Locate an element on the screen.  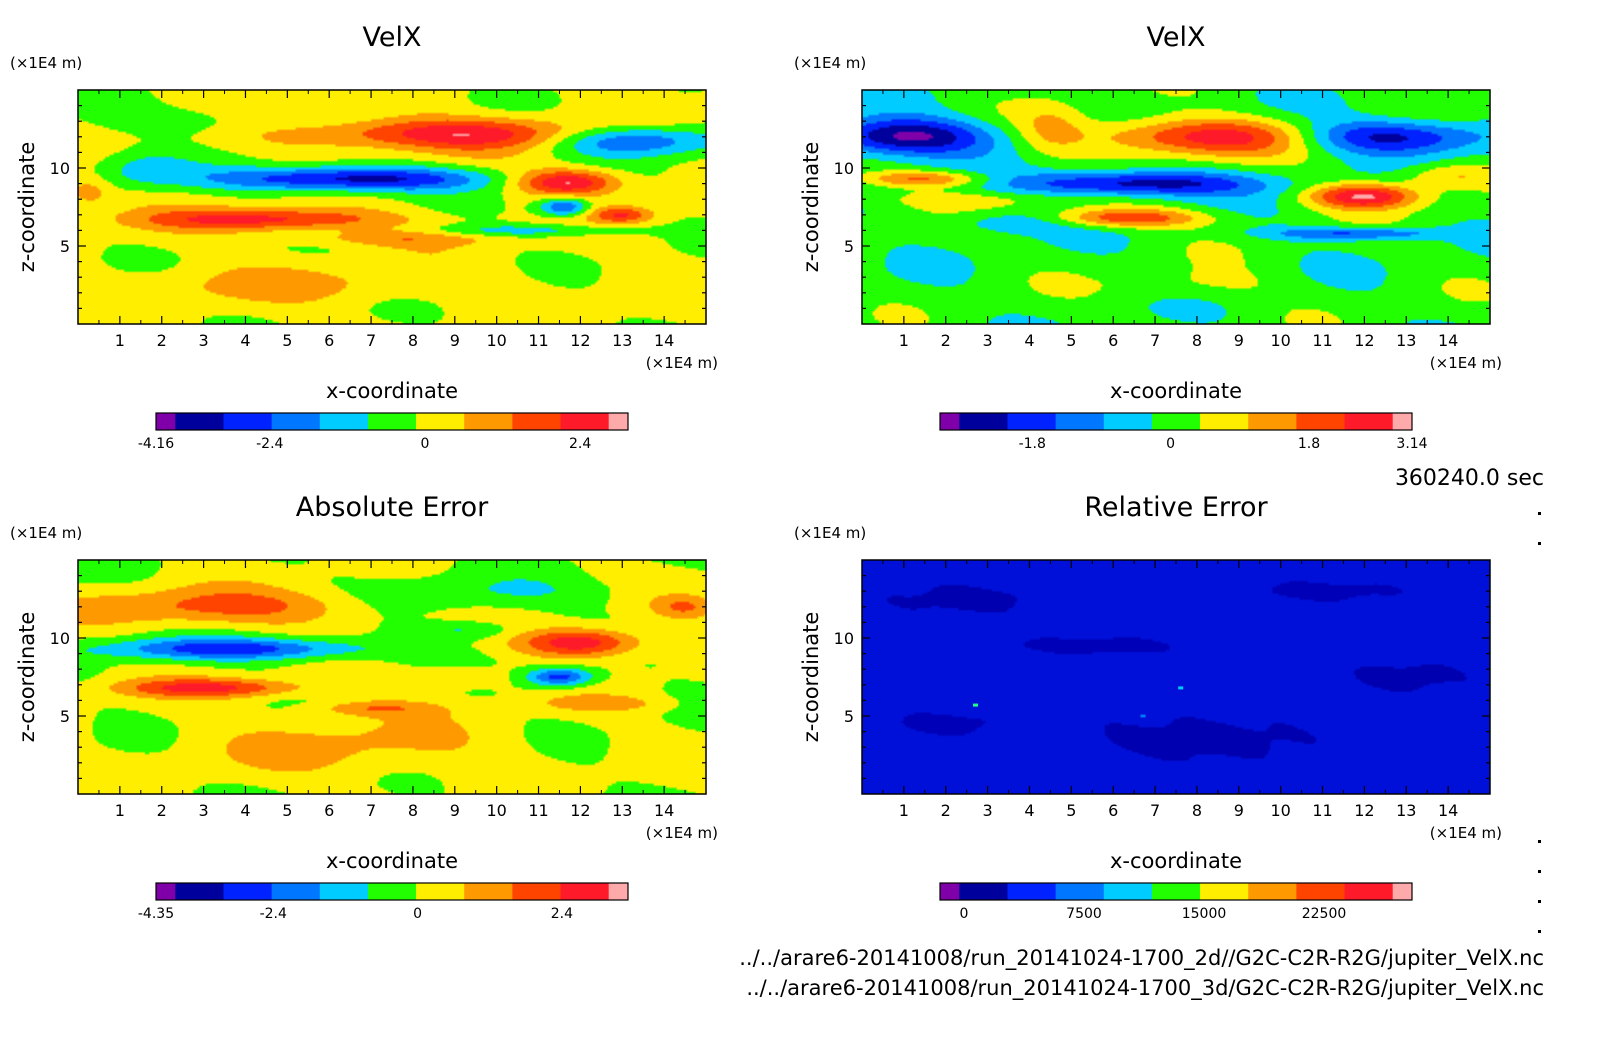
colorbar-tick-label: 1.8 is located at coordinates (1309, 444).